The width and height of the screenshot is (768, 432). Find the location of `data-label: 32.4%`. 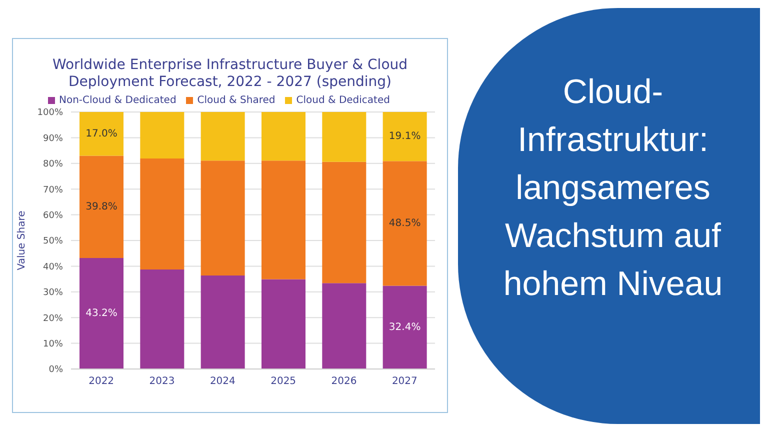

data-label: 32.4% is located at coordinates (404, 327).